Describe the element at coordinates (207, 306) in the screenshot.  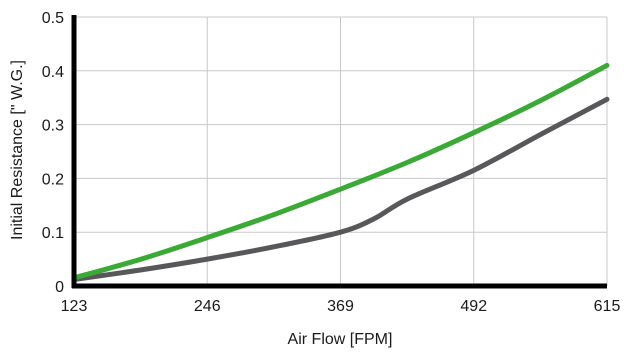
I see `x-tick-label: 246` at that location.